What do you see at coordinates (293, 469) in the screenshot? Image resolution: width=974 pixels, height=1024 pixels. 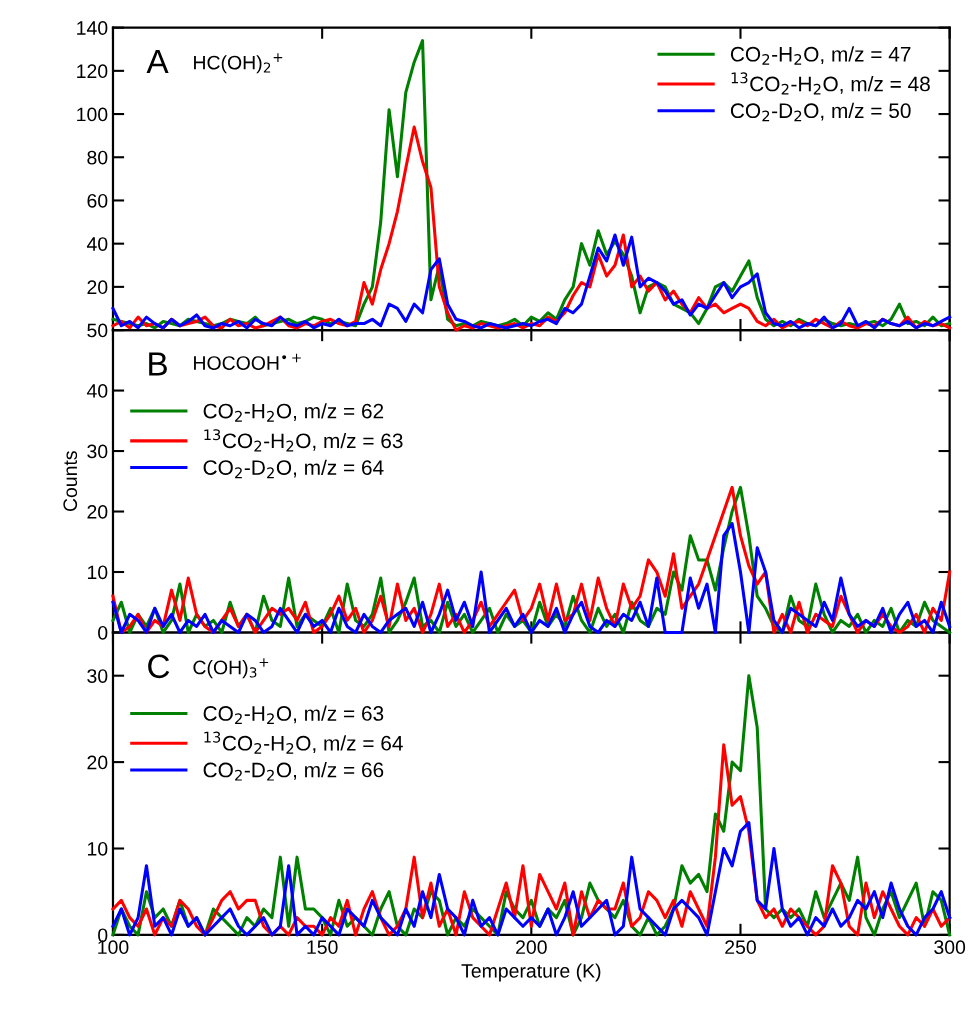 I see `legend-label: CO$_{2}$-D$_{2}$O, m/z = 64` at bounding box center [293, 469].